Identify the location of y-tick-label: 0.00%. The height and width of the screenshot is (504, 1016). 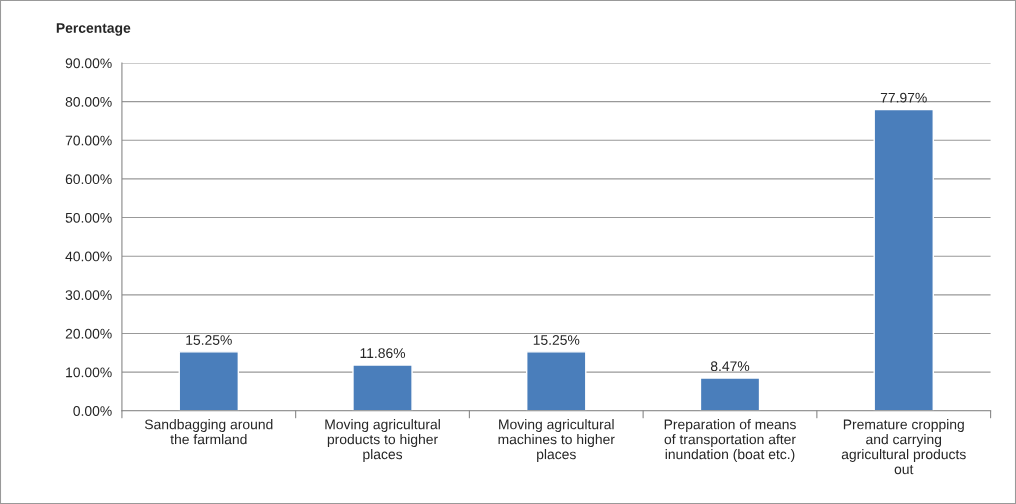
(92, 411).